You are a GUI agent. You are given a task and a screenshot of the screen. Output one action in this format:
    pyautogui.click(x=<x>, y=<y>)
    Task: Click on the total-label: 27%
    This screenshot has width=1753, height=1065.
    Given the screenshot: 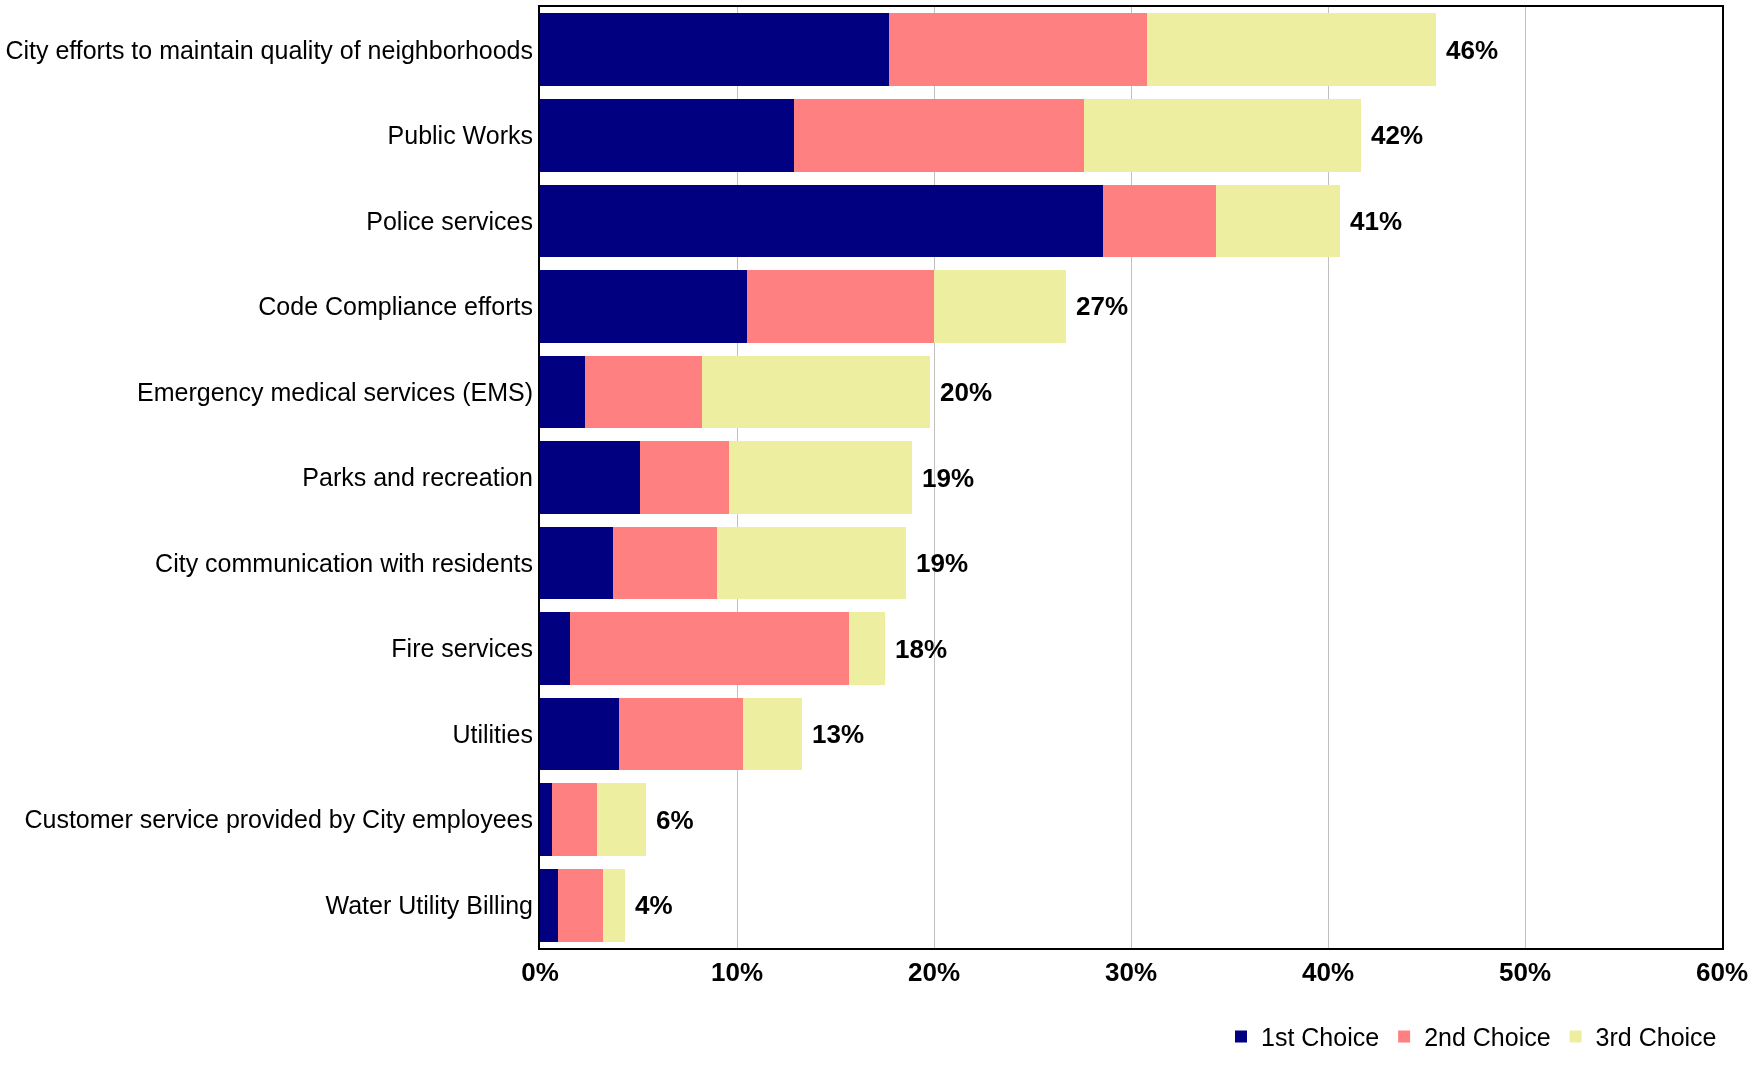 What is the action you would take?
    pyautogui.click(x=1102, y=306)
    